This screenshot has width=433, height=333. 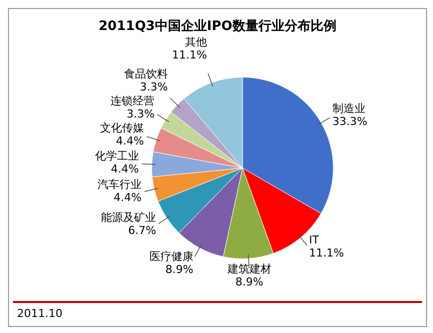 I want to click on slice-label: 文化传媒, so click(x=122, y=127).